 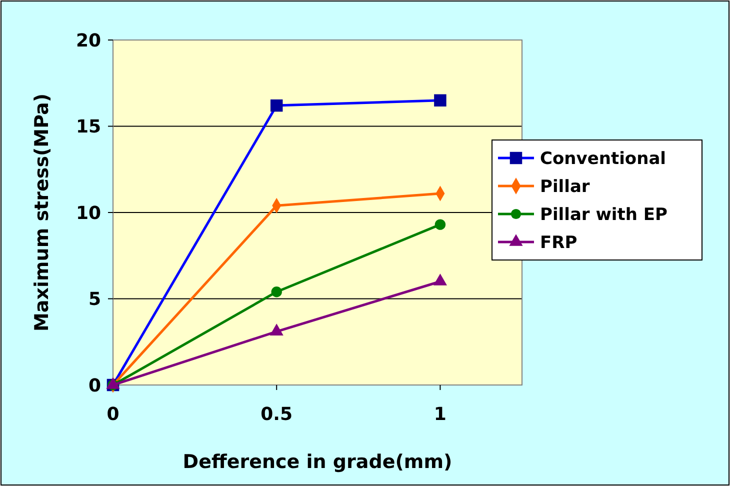 I want to click on y-tick-label: 10, so click(x=88, y=213).